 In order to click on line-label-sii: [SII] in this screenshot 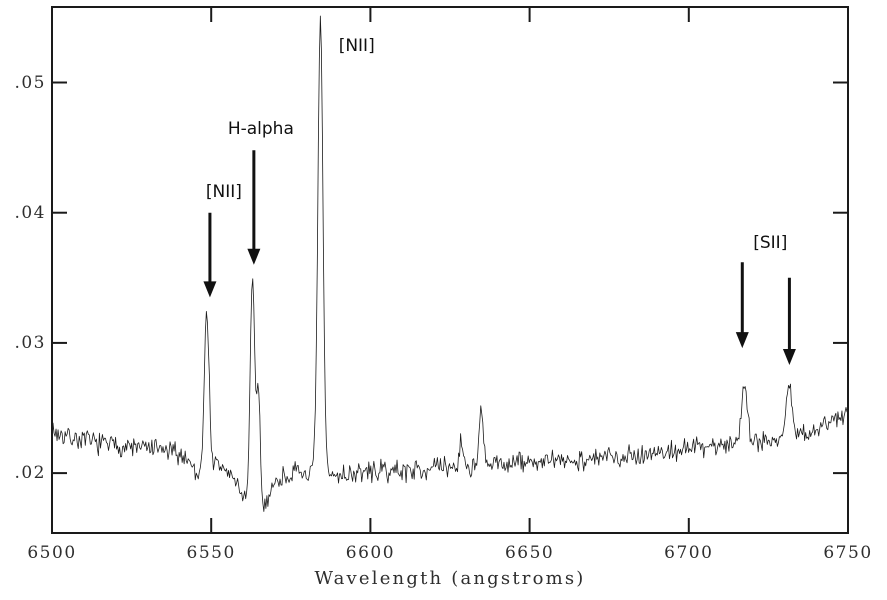, I will do `click(770, 242)`.